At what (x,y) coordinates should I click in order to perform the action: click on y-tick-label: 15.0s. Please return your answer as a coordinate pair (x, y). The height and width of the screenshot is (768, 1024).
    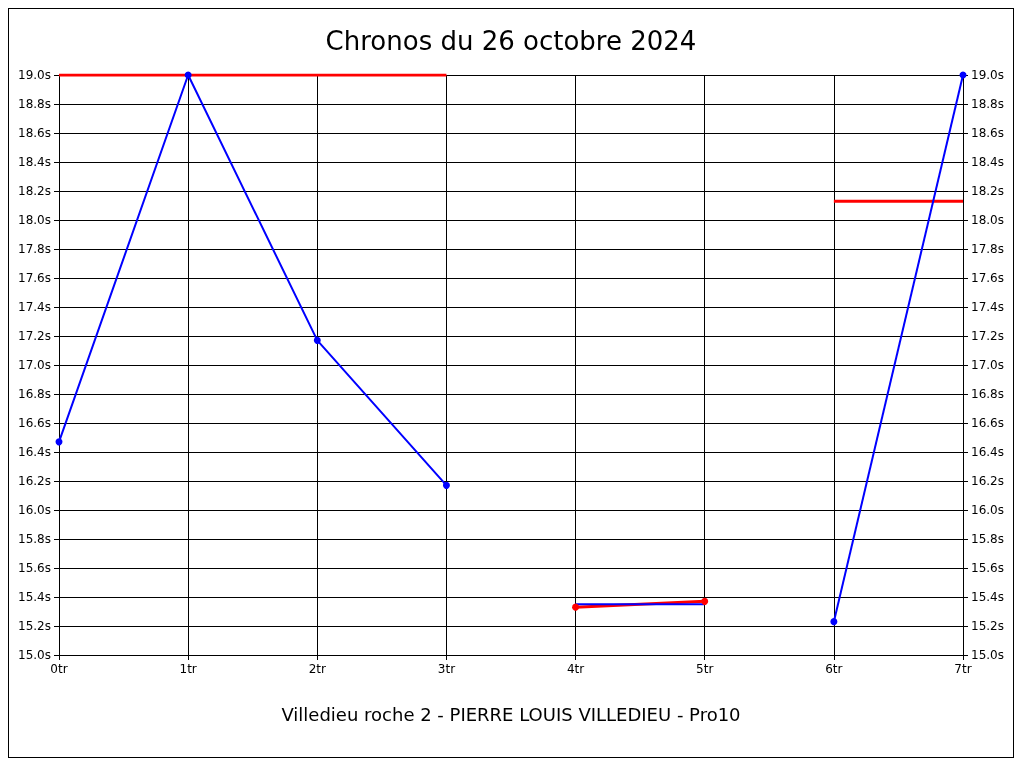
    Looking at the image, I should click on (34, 655).